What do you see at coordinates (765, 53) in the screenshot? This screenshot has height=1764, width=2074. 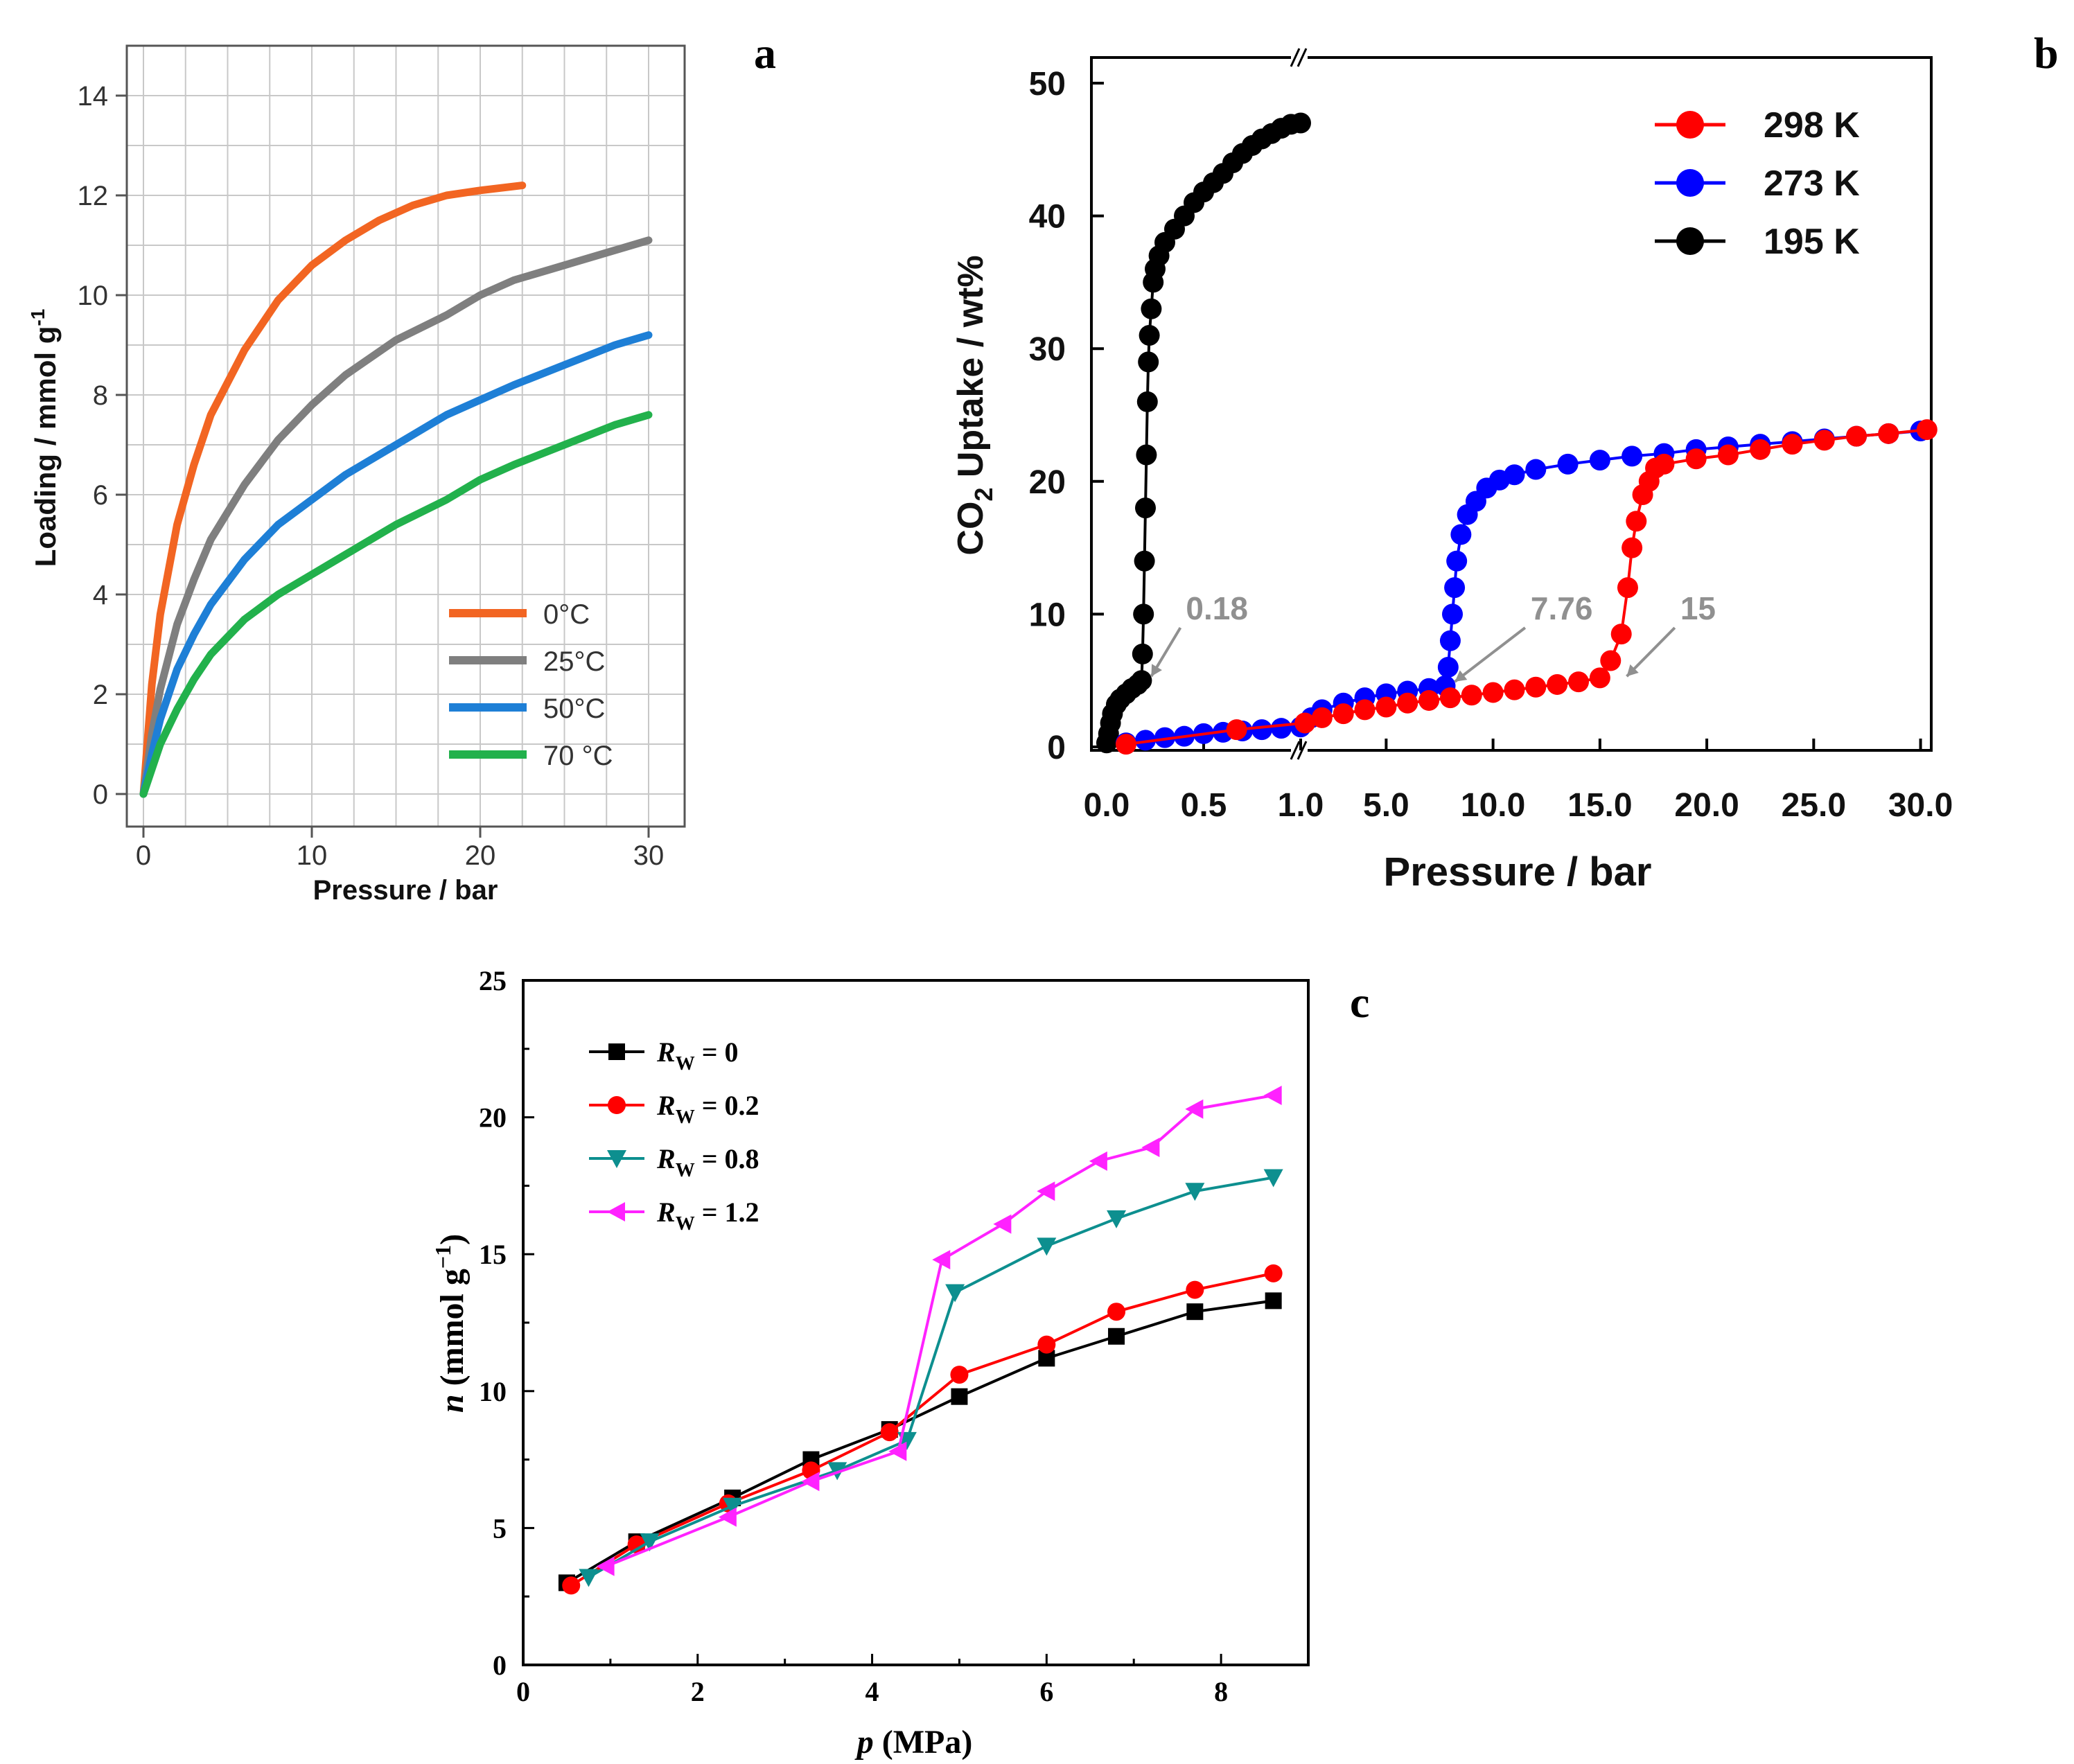 I see `panel-a-label: a` at bounding box center [765, 53].